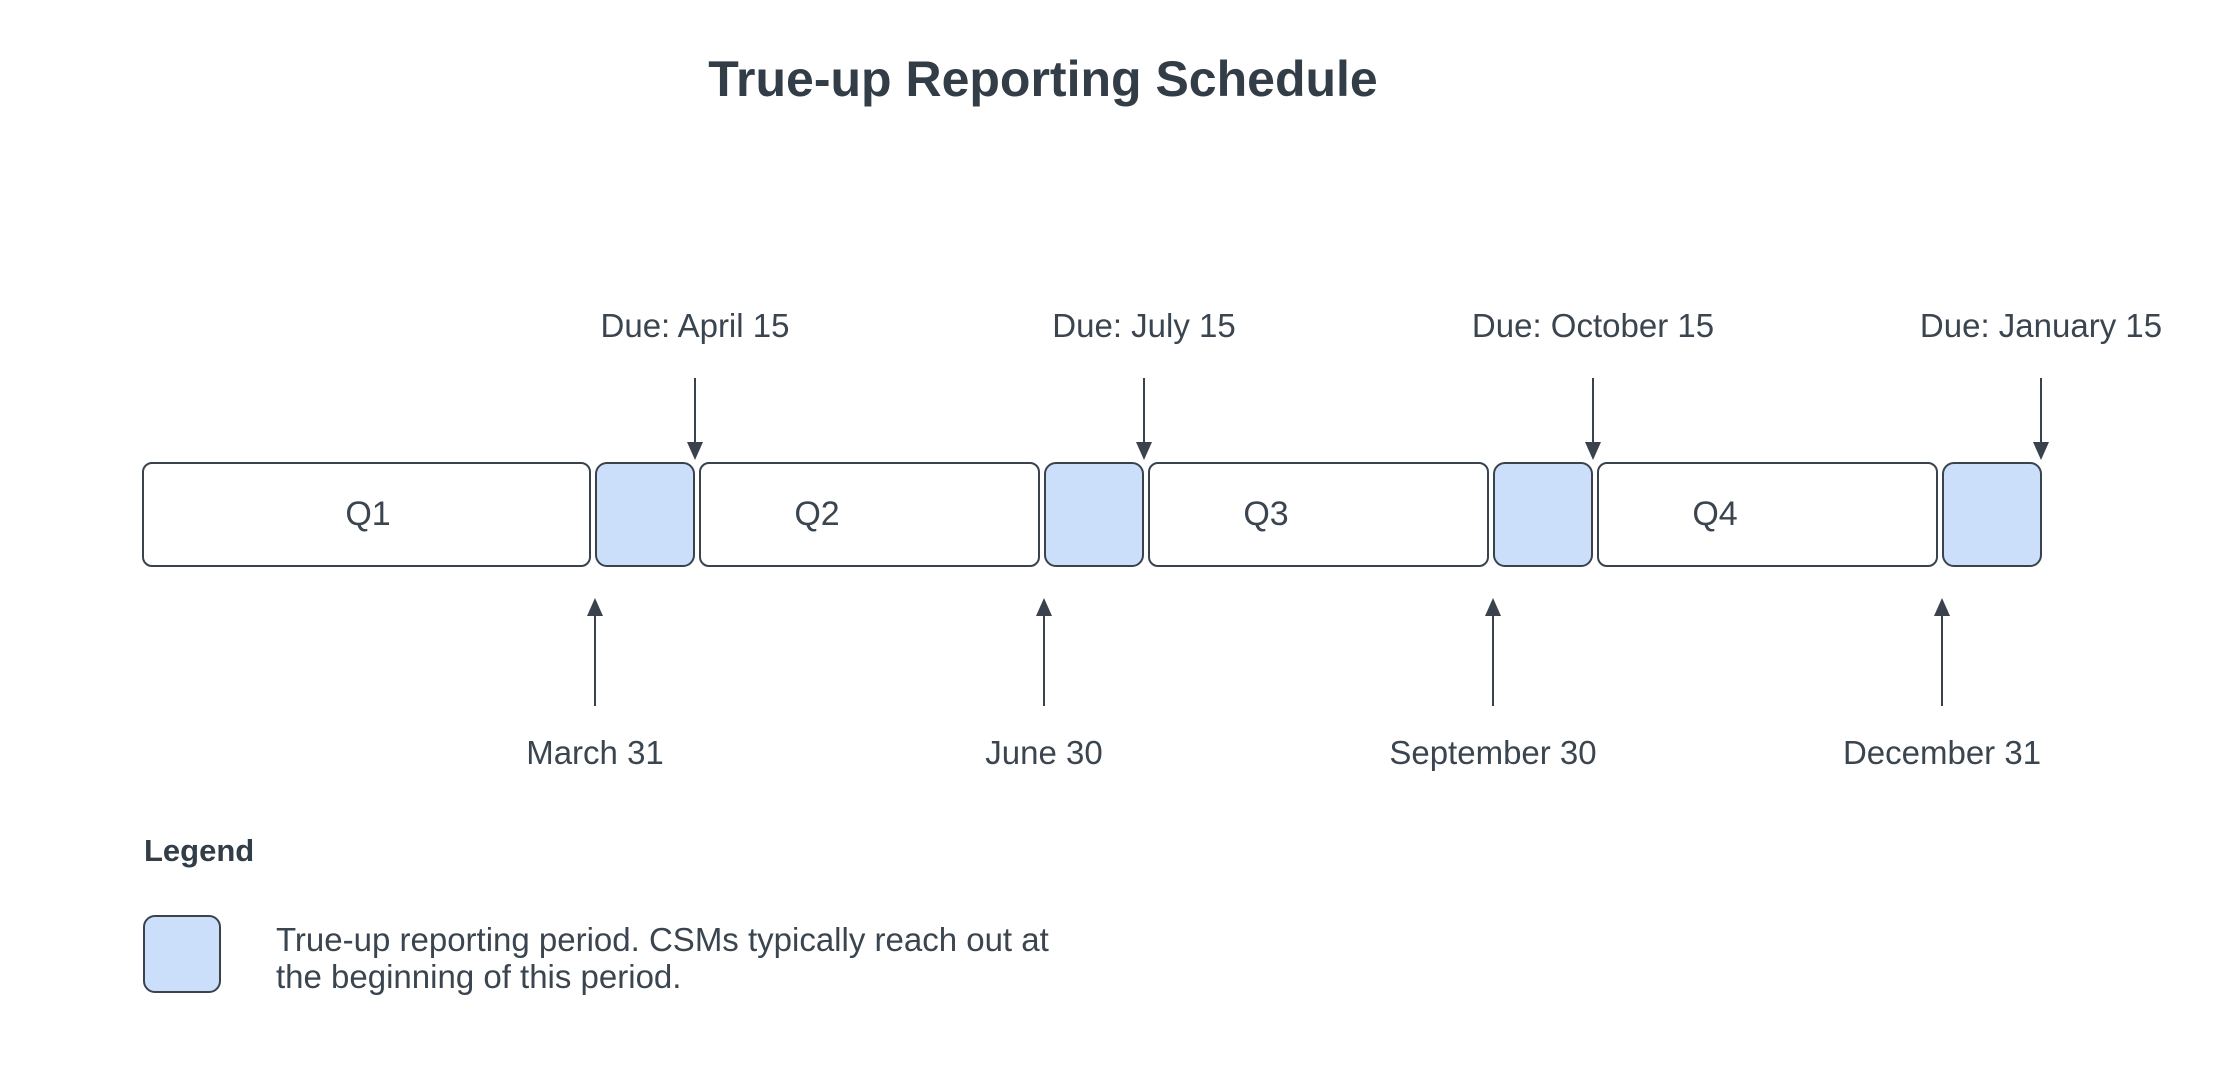 The height and width of the screenshot is (1066, 2224). Describe the element at coordinates (695, 325) in the screenshot. I see `due-date-label: Due: April 15` at that location.